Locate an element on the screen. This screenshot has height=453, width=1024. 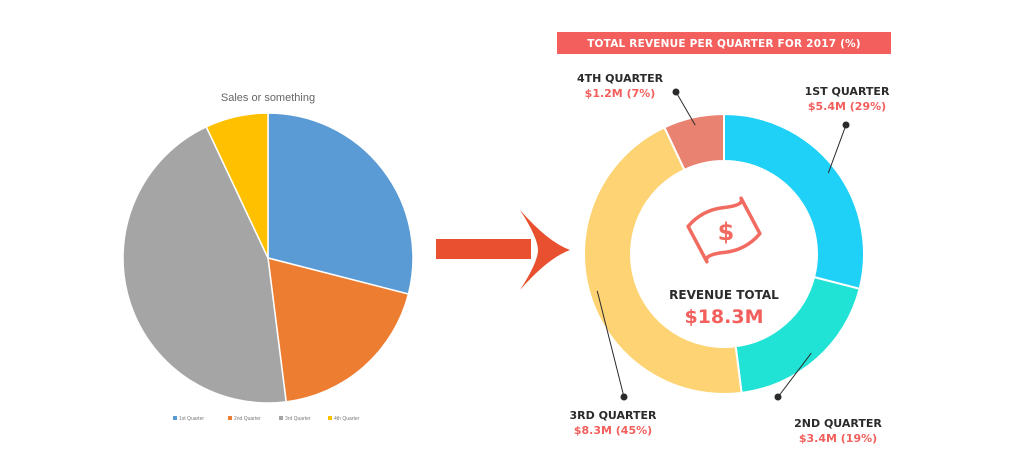
q3-name: 3RD QUARTER is located at coordinates (613, 415).